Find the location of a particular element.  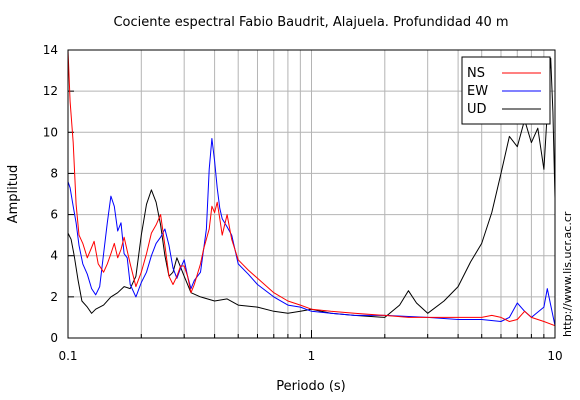

legend-label-ns: NS is located at coordinates (476, 73).